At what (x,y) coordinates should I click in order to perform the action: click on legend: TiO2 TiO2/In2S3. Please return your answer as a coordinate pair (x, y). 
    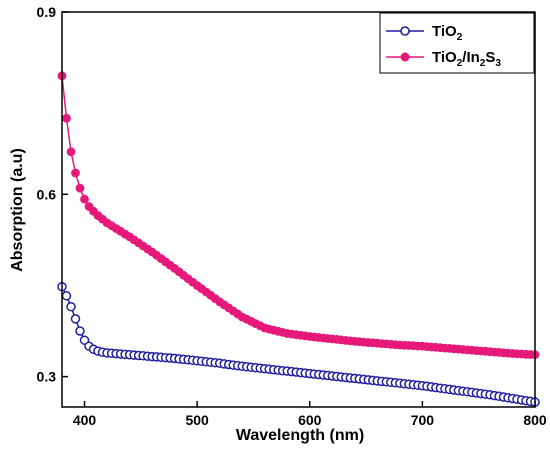
    Looking at the image, I should click on (457, 43).